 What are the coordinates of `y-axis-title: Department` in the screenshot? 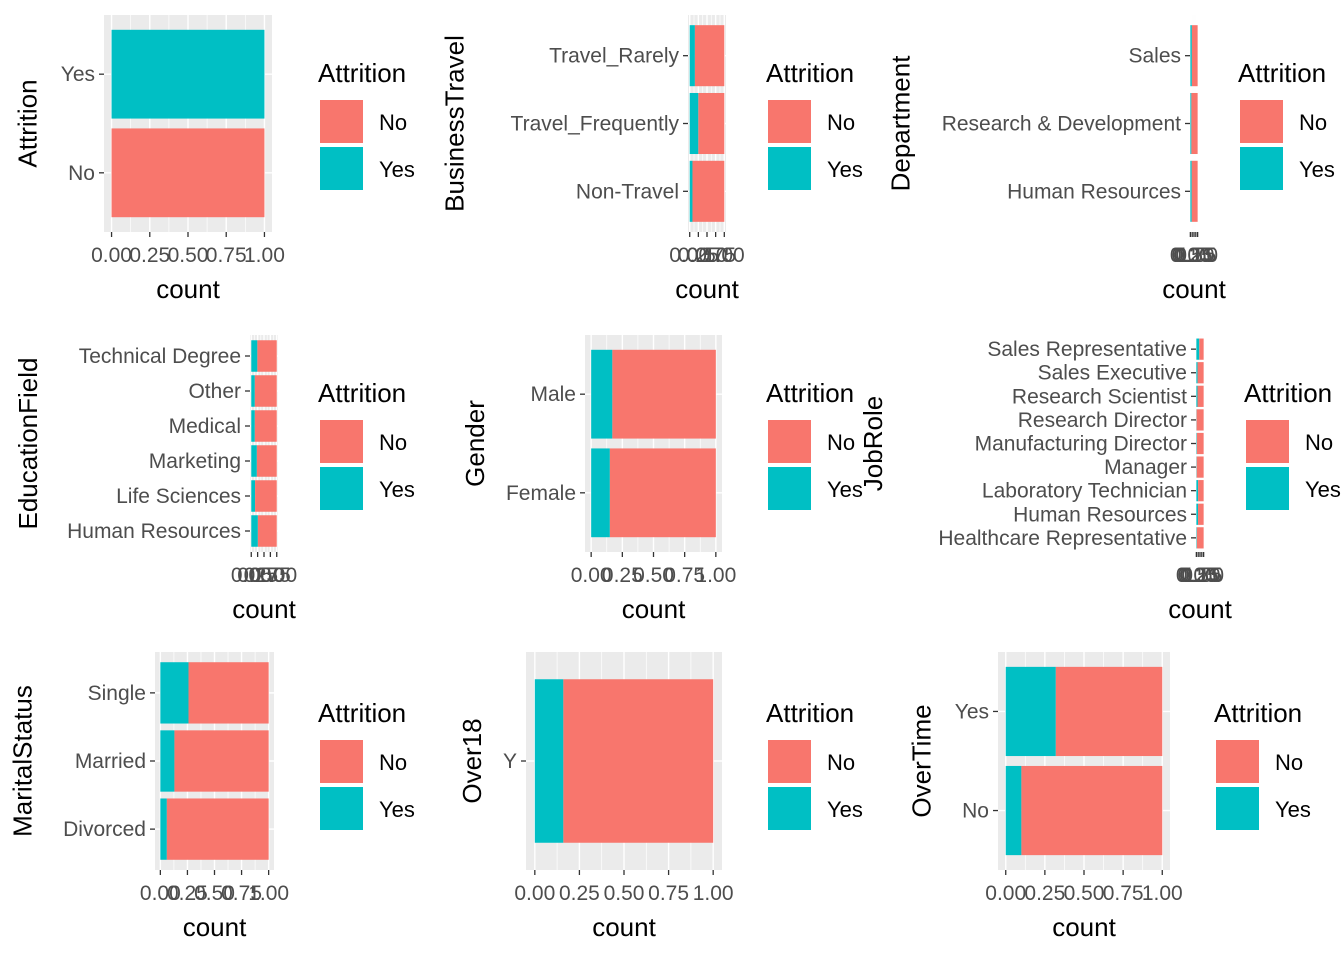 It's located at (901, 123).